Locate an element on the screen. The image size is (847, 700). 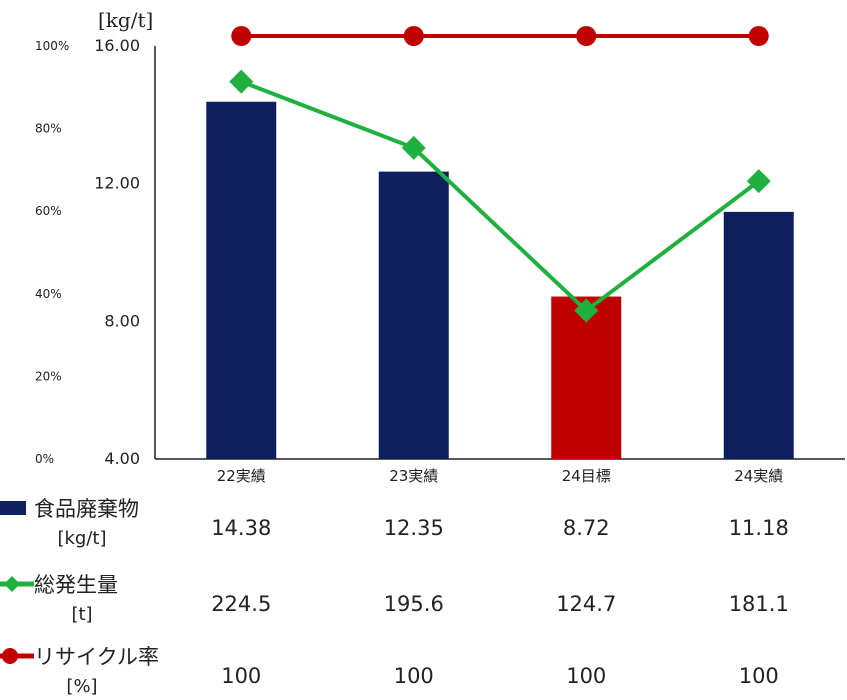
category-label: 24実績 is located at coordinates (758, 476).